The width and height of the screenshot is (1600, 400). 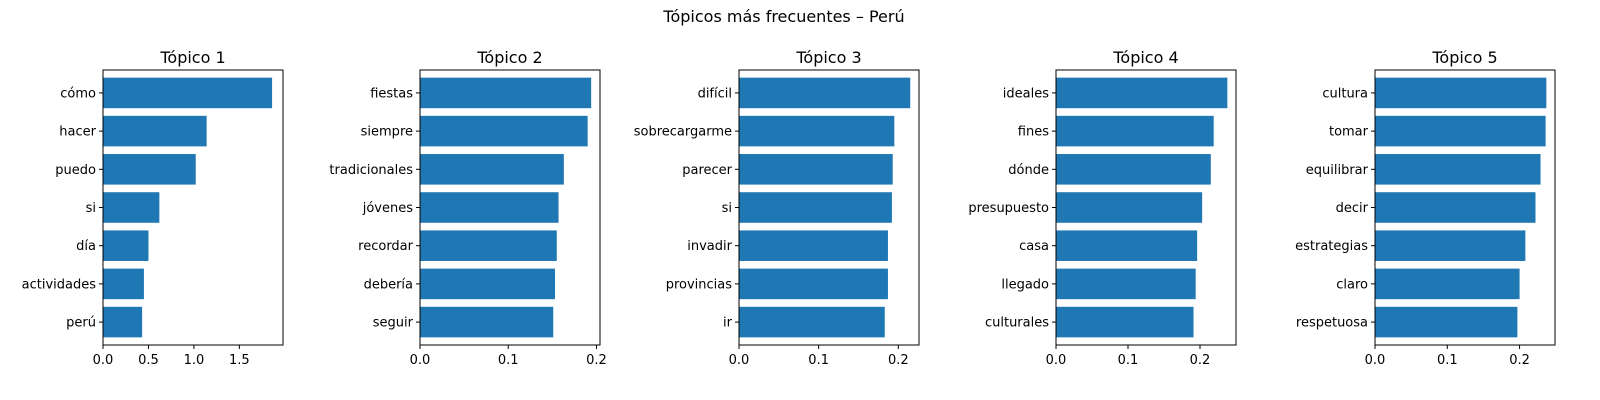 What do you see at coordinates (1332, 323) in the screenshot?
I see `y-tick-label: respetuosa` at bounding box center [1332, 323].